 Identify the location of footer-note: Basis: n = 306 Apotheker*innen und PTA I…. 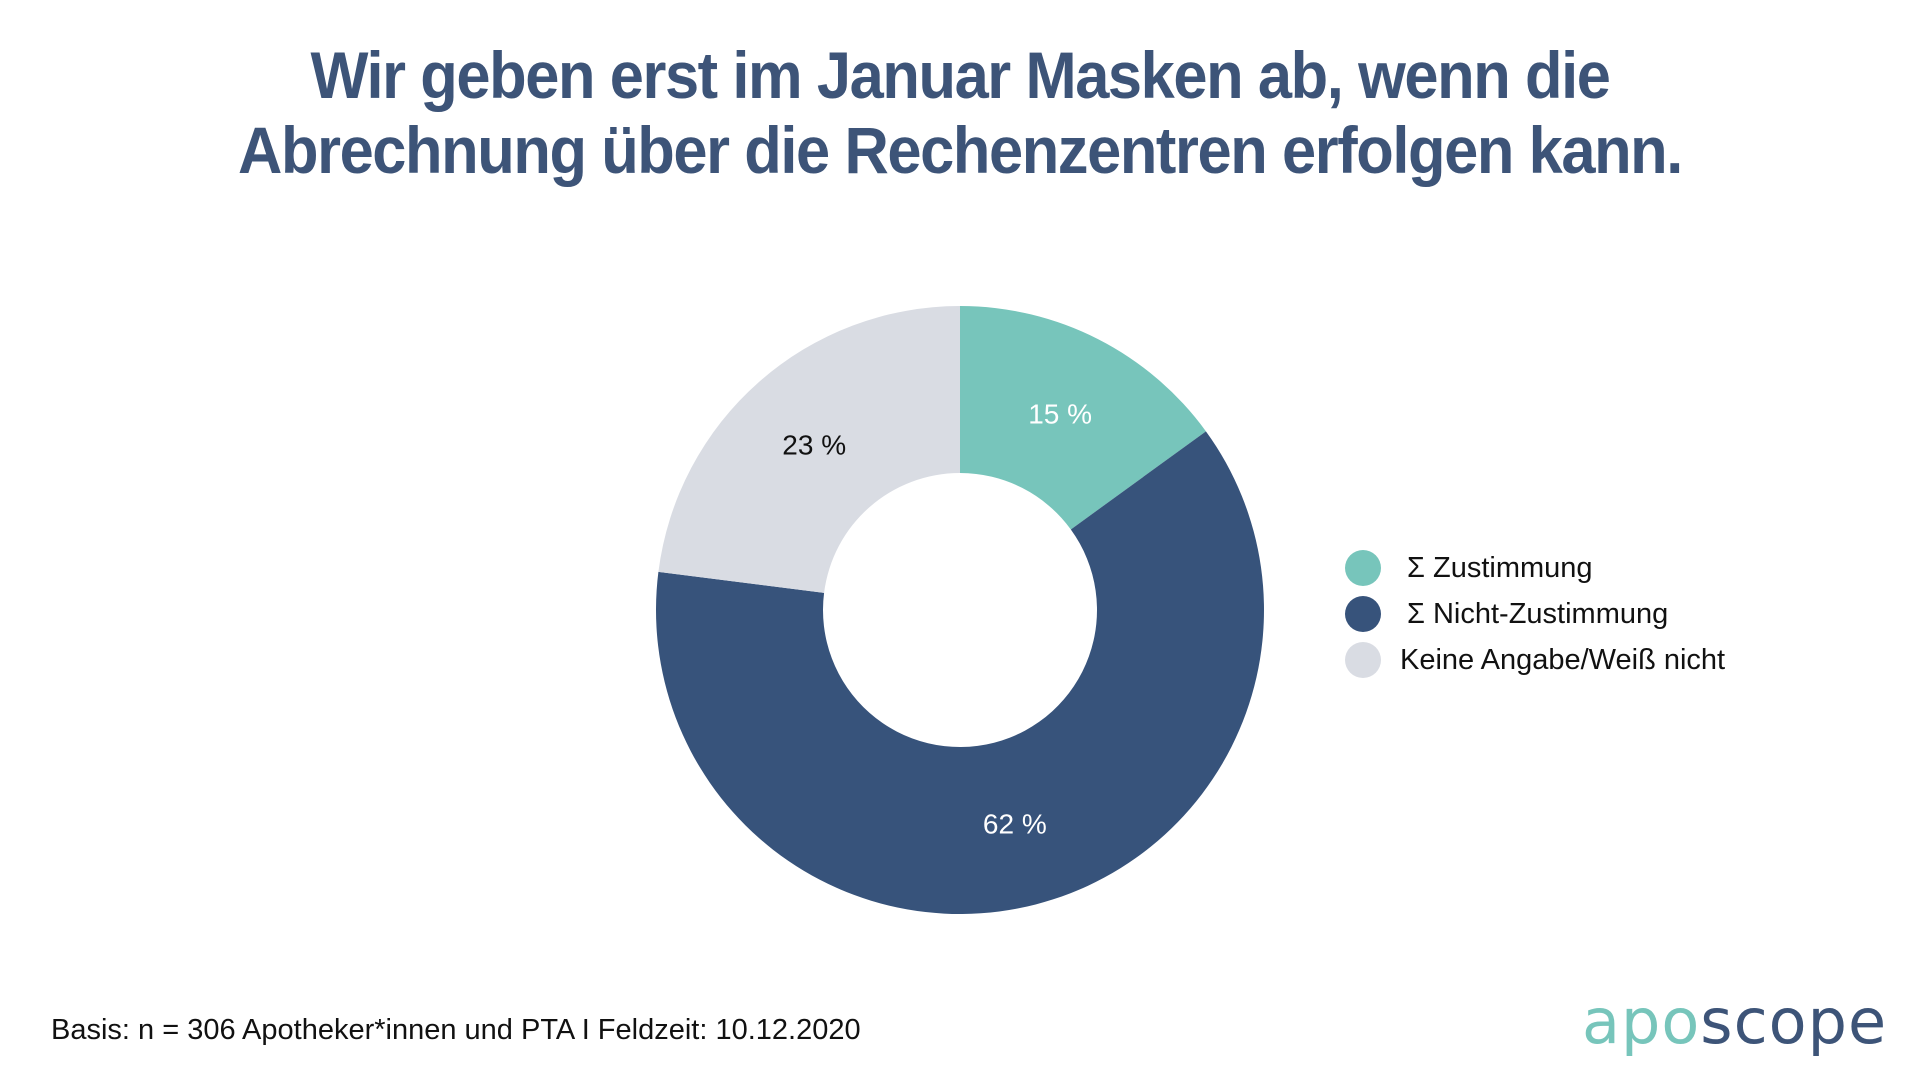
(456, 1030).